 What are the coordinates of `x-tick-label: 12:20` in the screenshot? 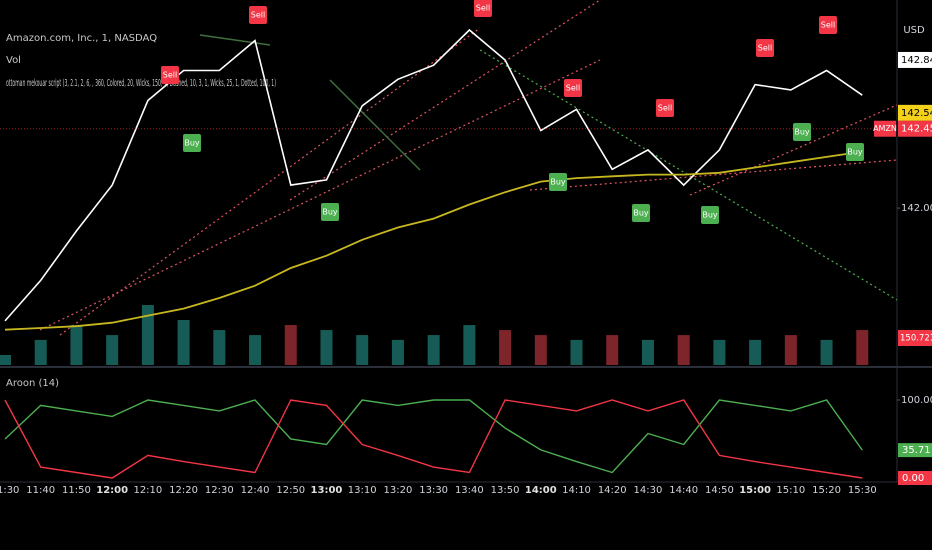 It's located at (183, 490).